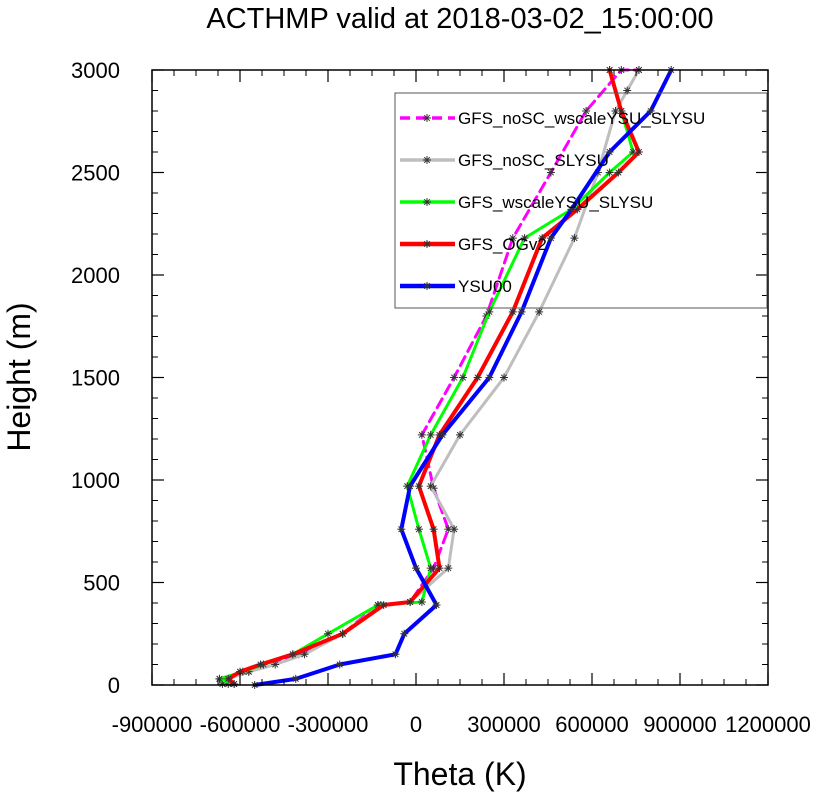  Describe the element at coordinates (19, 376) in the screenshot. I see `y-axis-title: Height (m)` at that location.